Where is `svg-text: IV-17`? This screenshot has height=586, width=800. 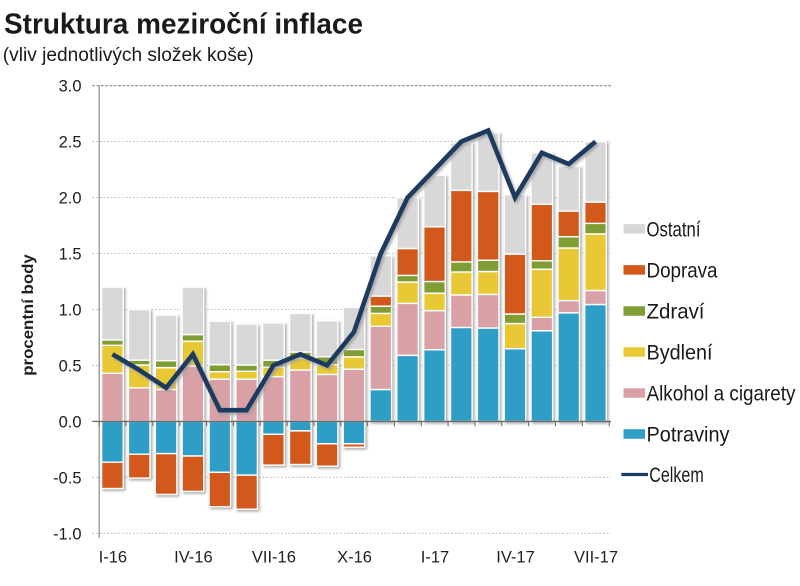
svg-text: IV-17 is located at coordinates (515, 558).